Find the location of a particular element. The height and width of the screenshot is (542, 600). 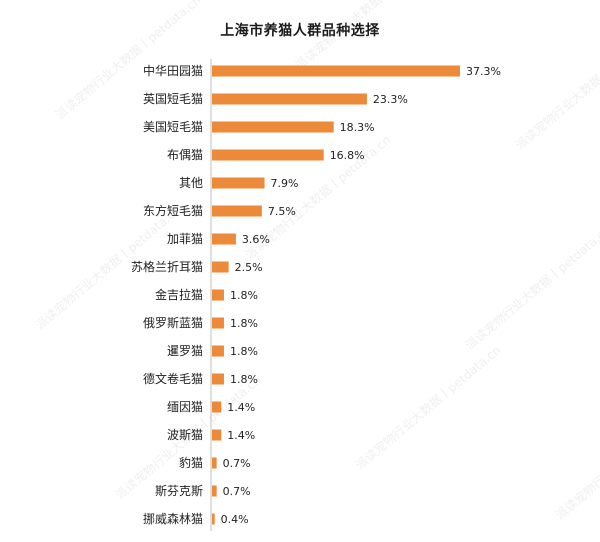

category-label: 加菲猫 is located at coordinates (185, 239).